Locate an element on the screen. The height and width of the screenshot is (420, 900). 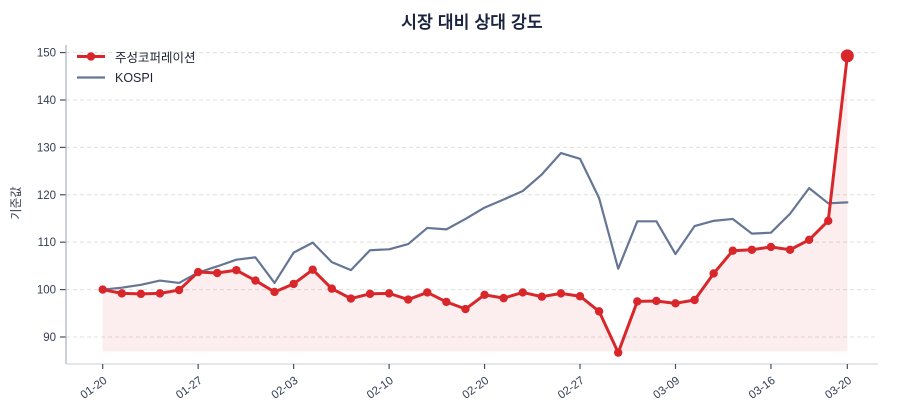
x-tick-label: 01-20 is located at coordinates (94, 388).